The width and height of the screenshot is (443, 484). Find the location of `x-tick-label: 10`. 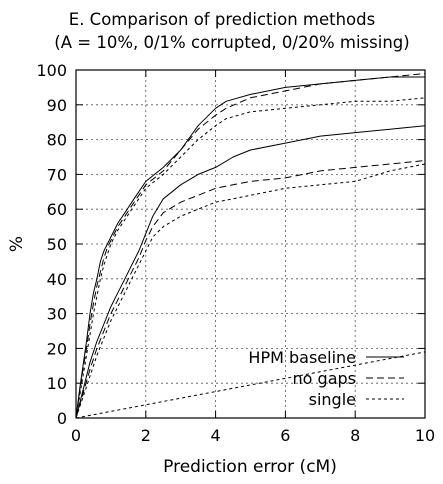

x-tick-label: 10 is located at coordinates (425, 435).